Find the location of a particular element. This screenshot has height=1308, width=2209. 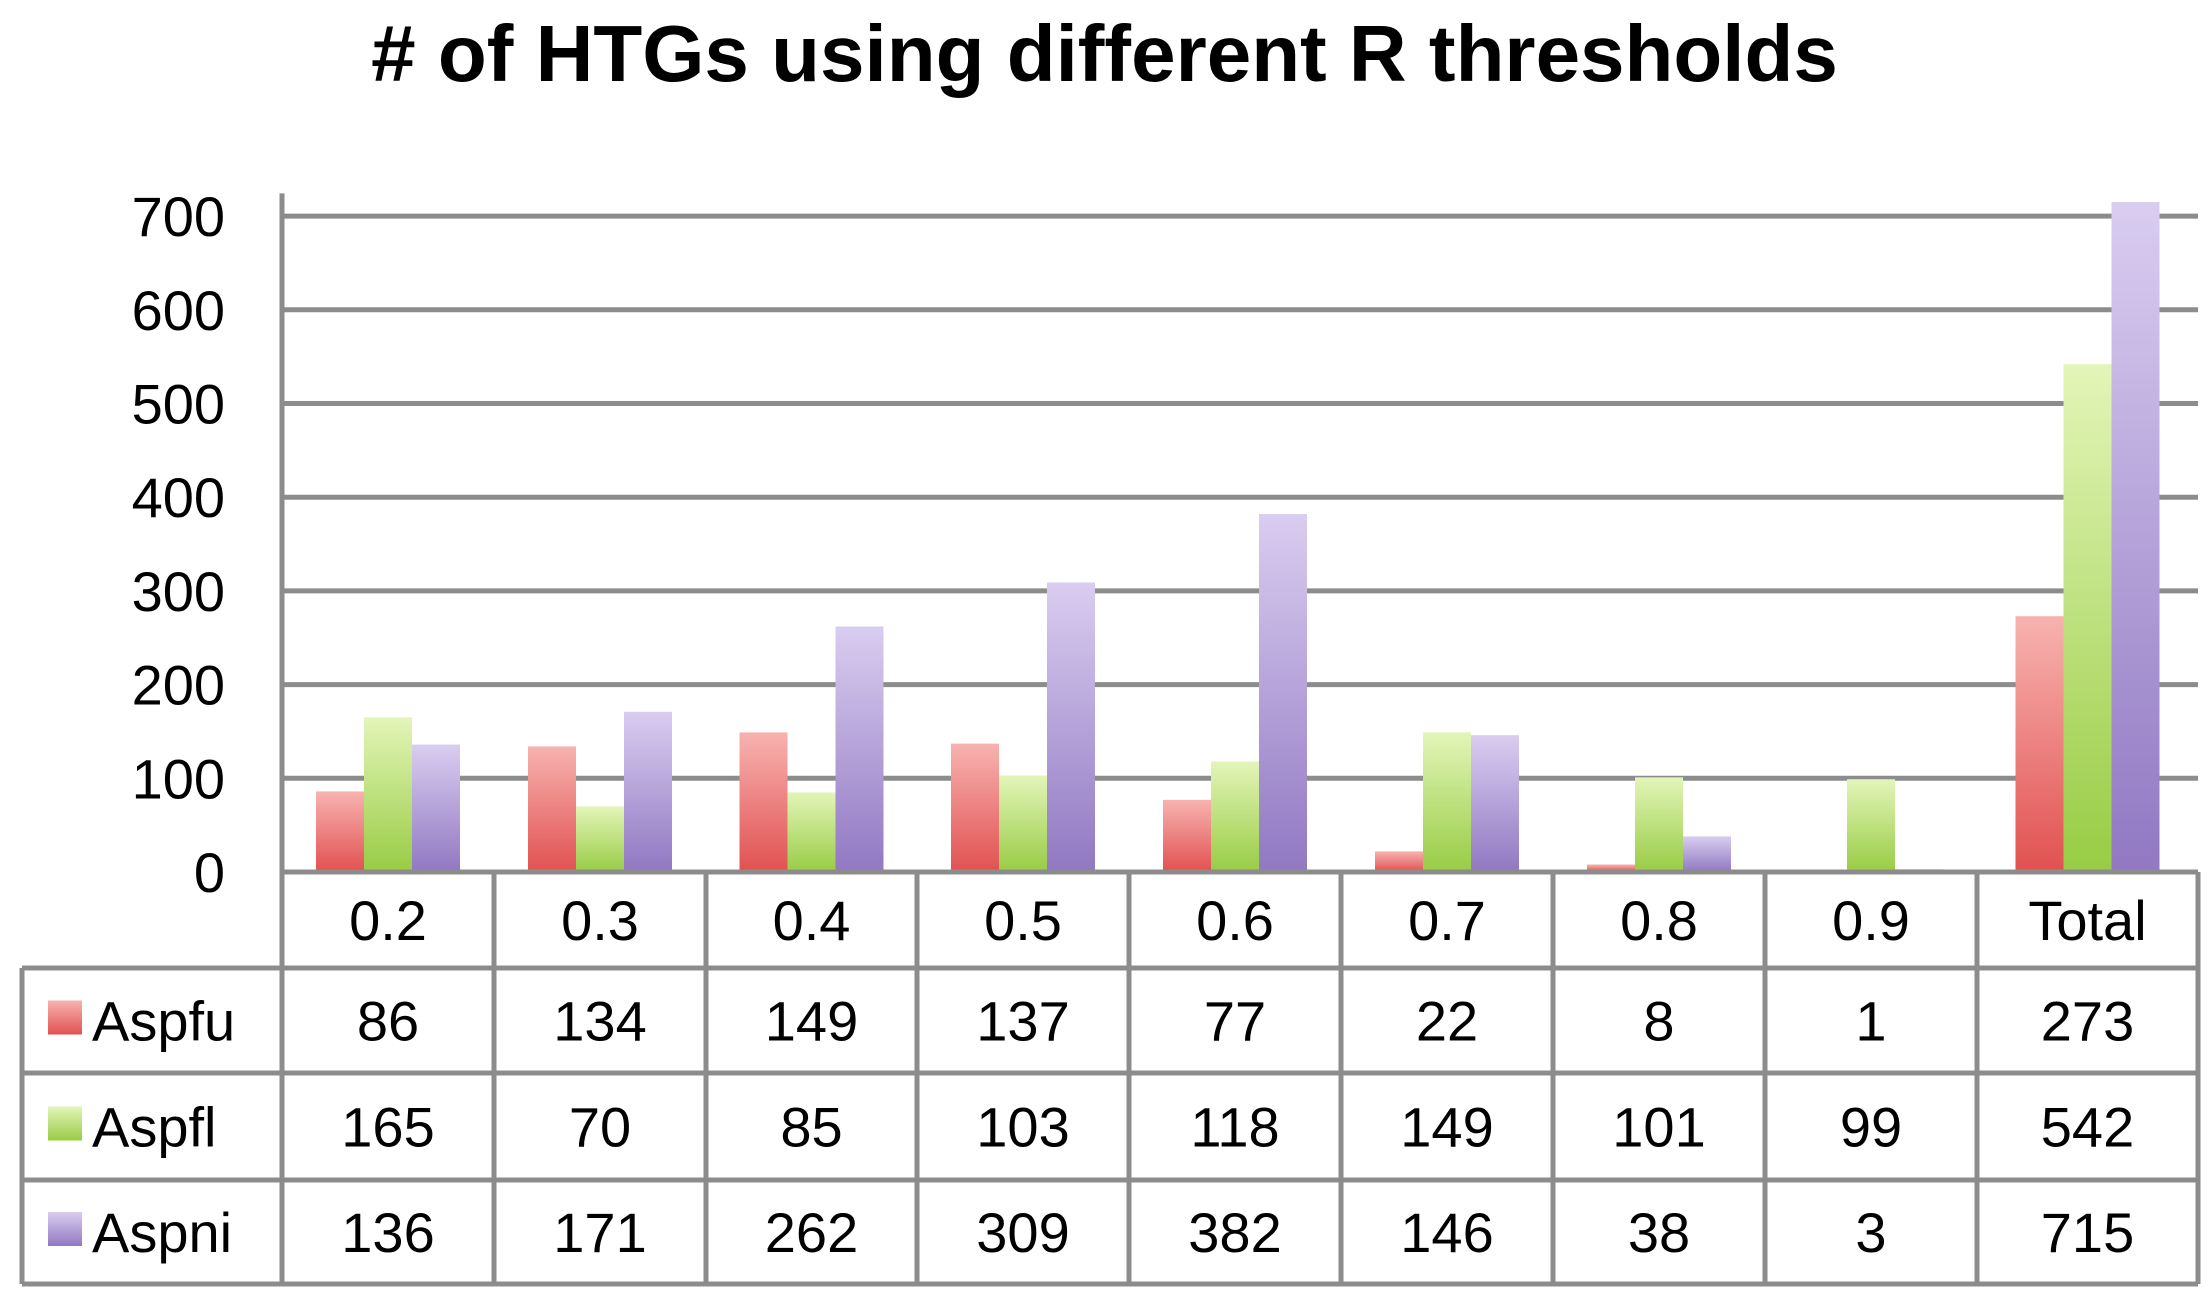

data-label: 99 is located at coordinates (1871, 1127).